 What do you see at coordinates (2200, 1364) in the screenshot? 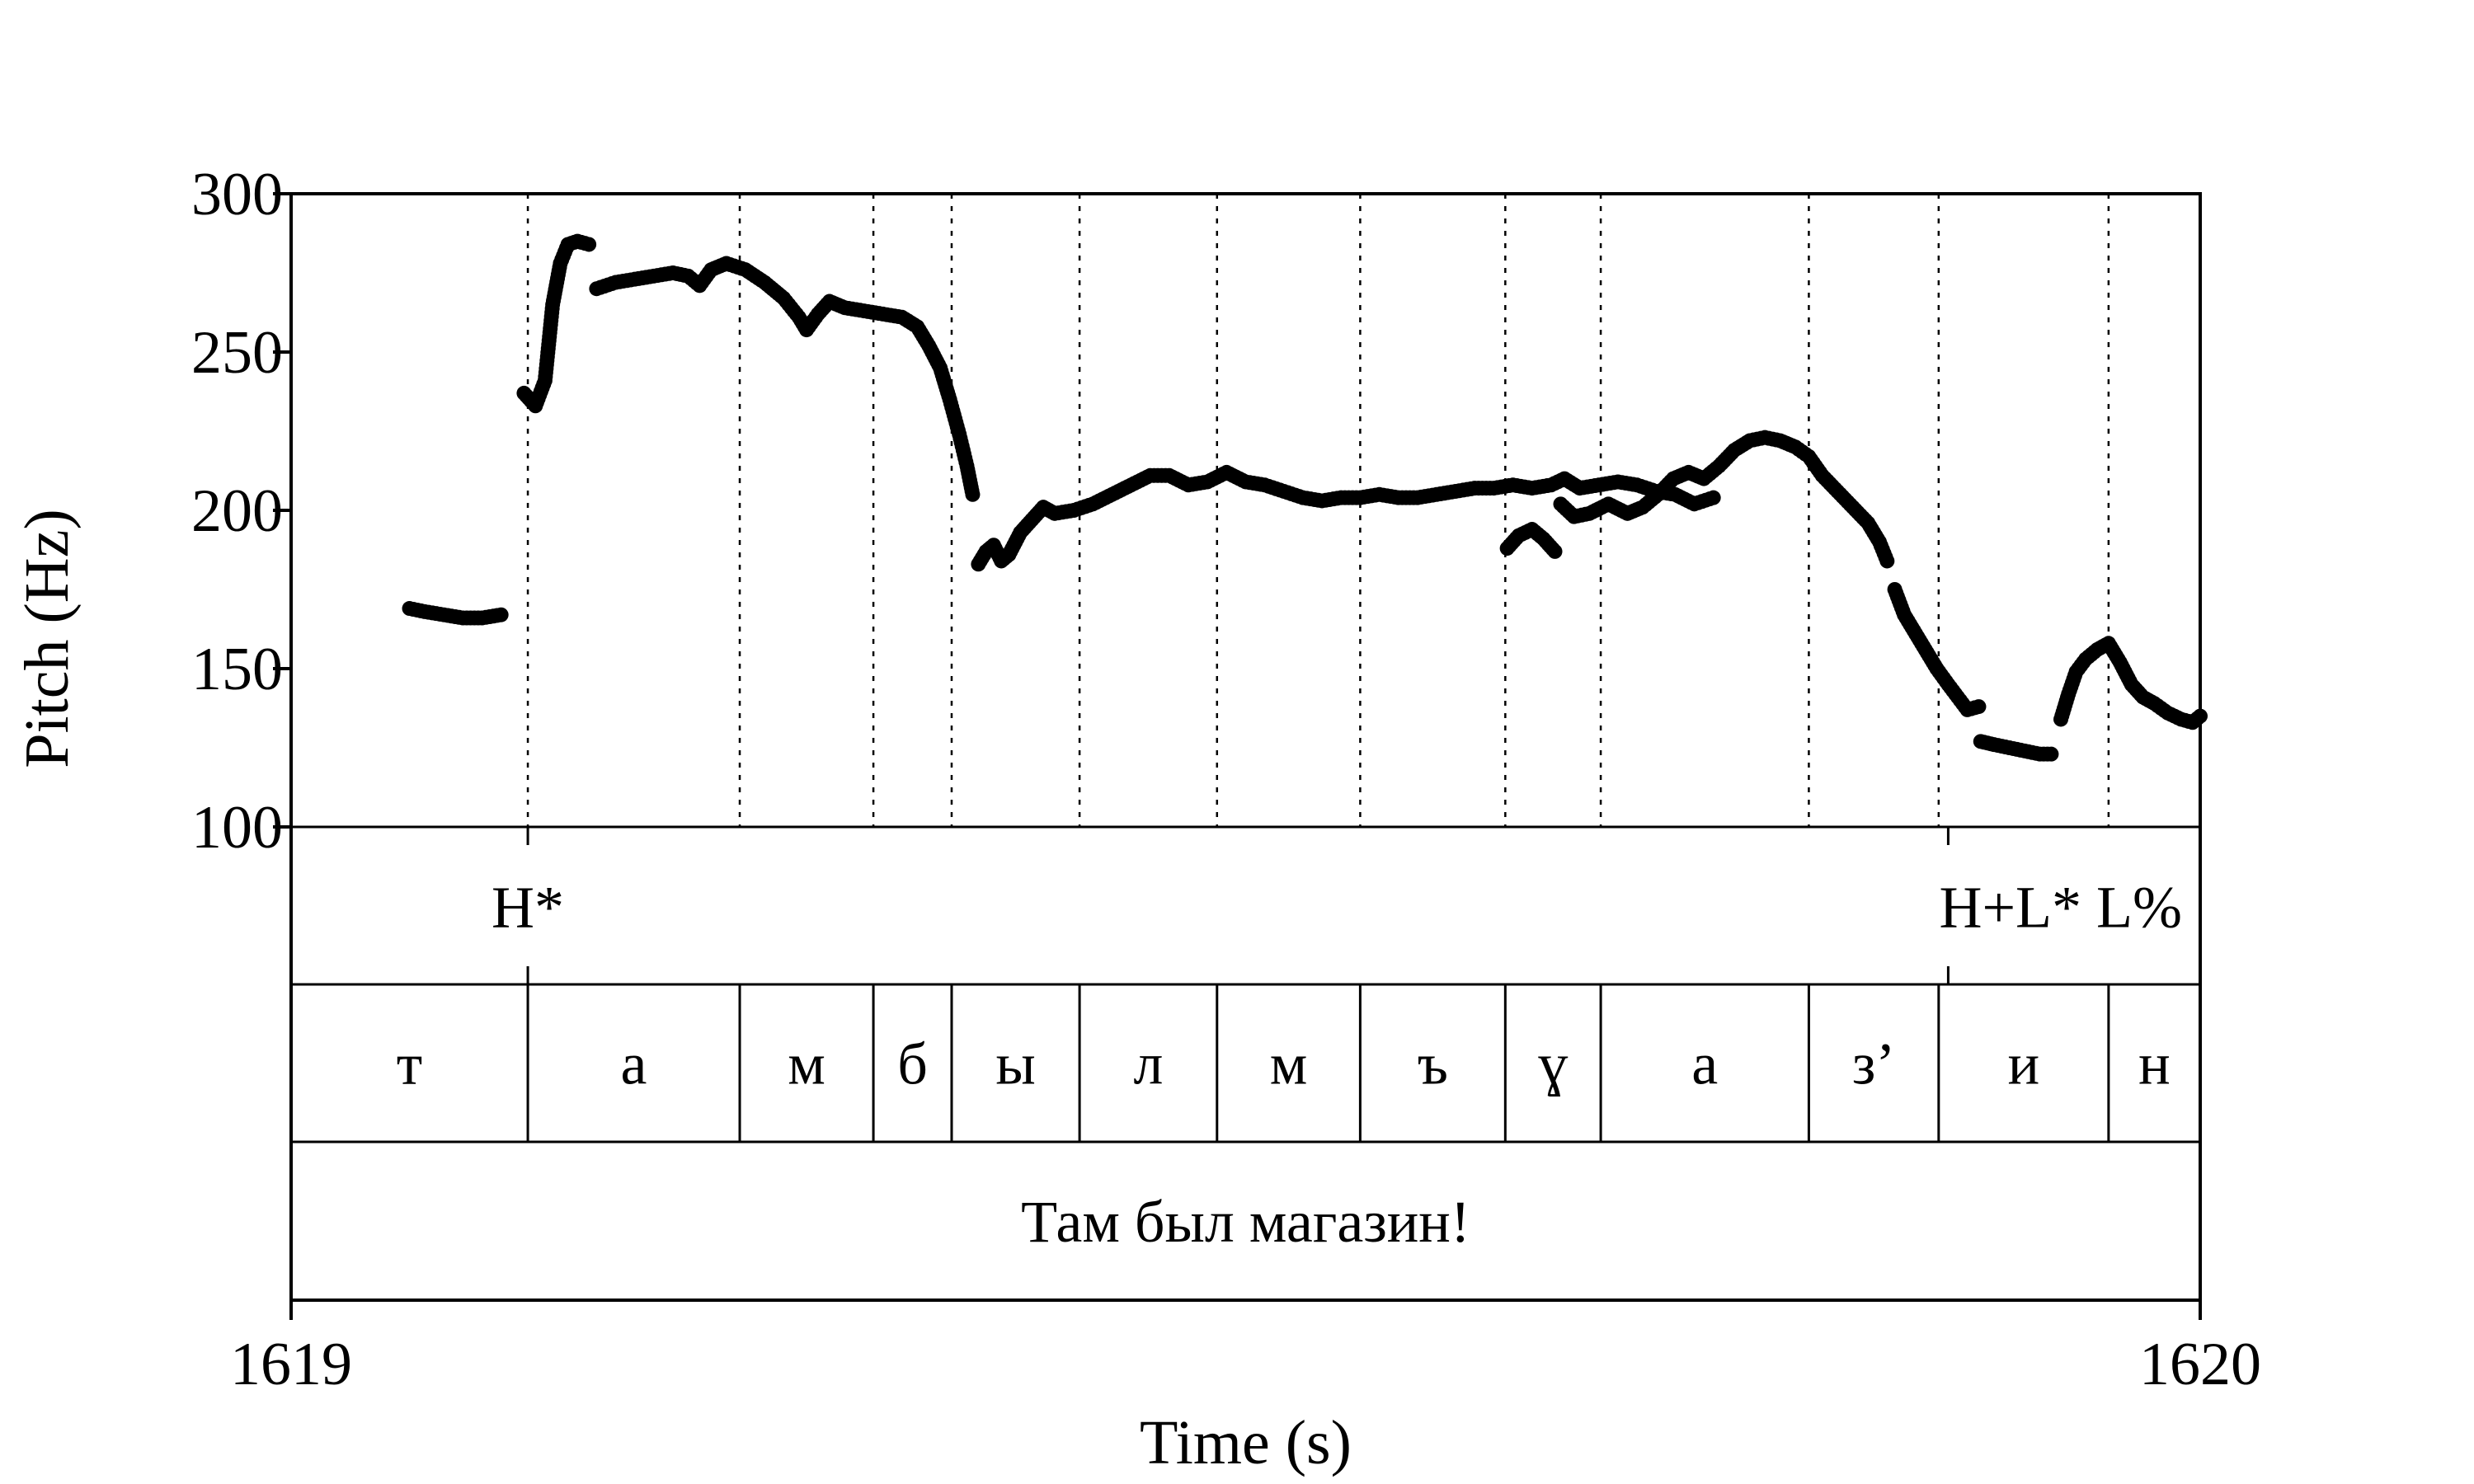
I see `x-tick-label: 1620` at bounding box center [2200, 1364].